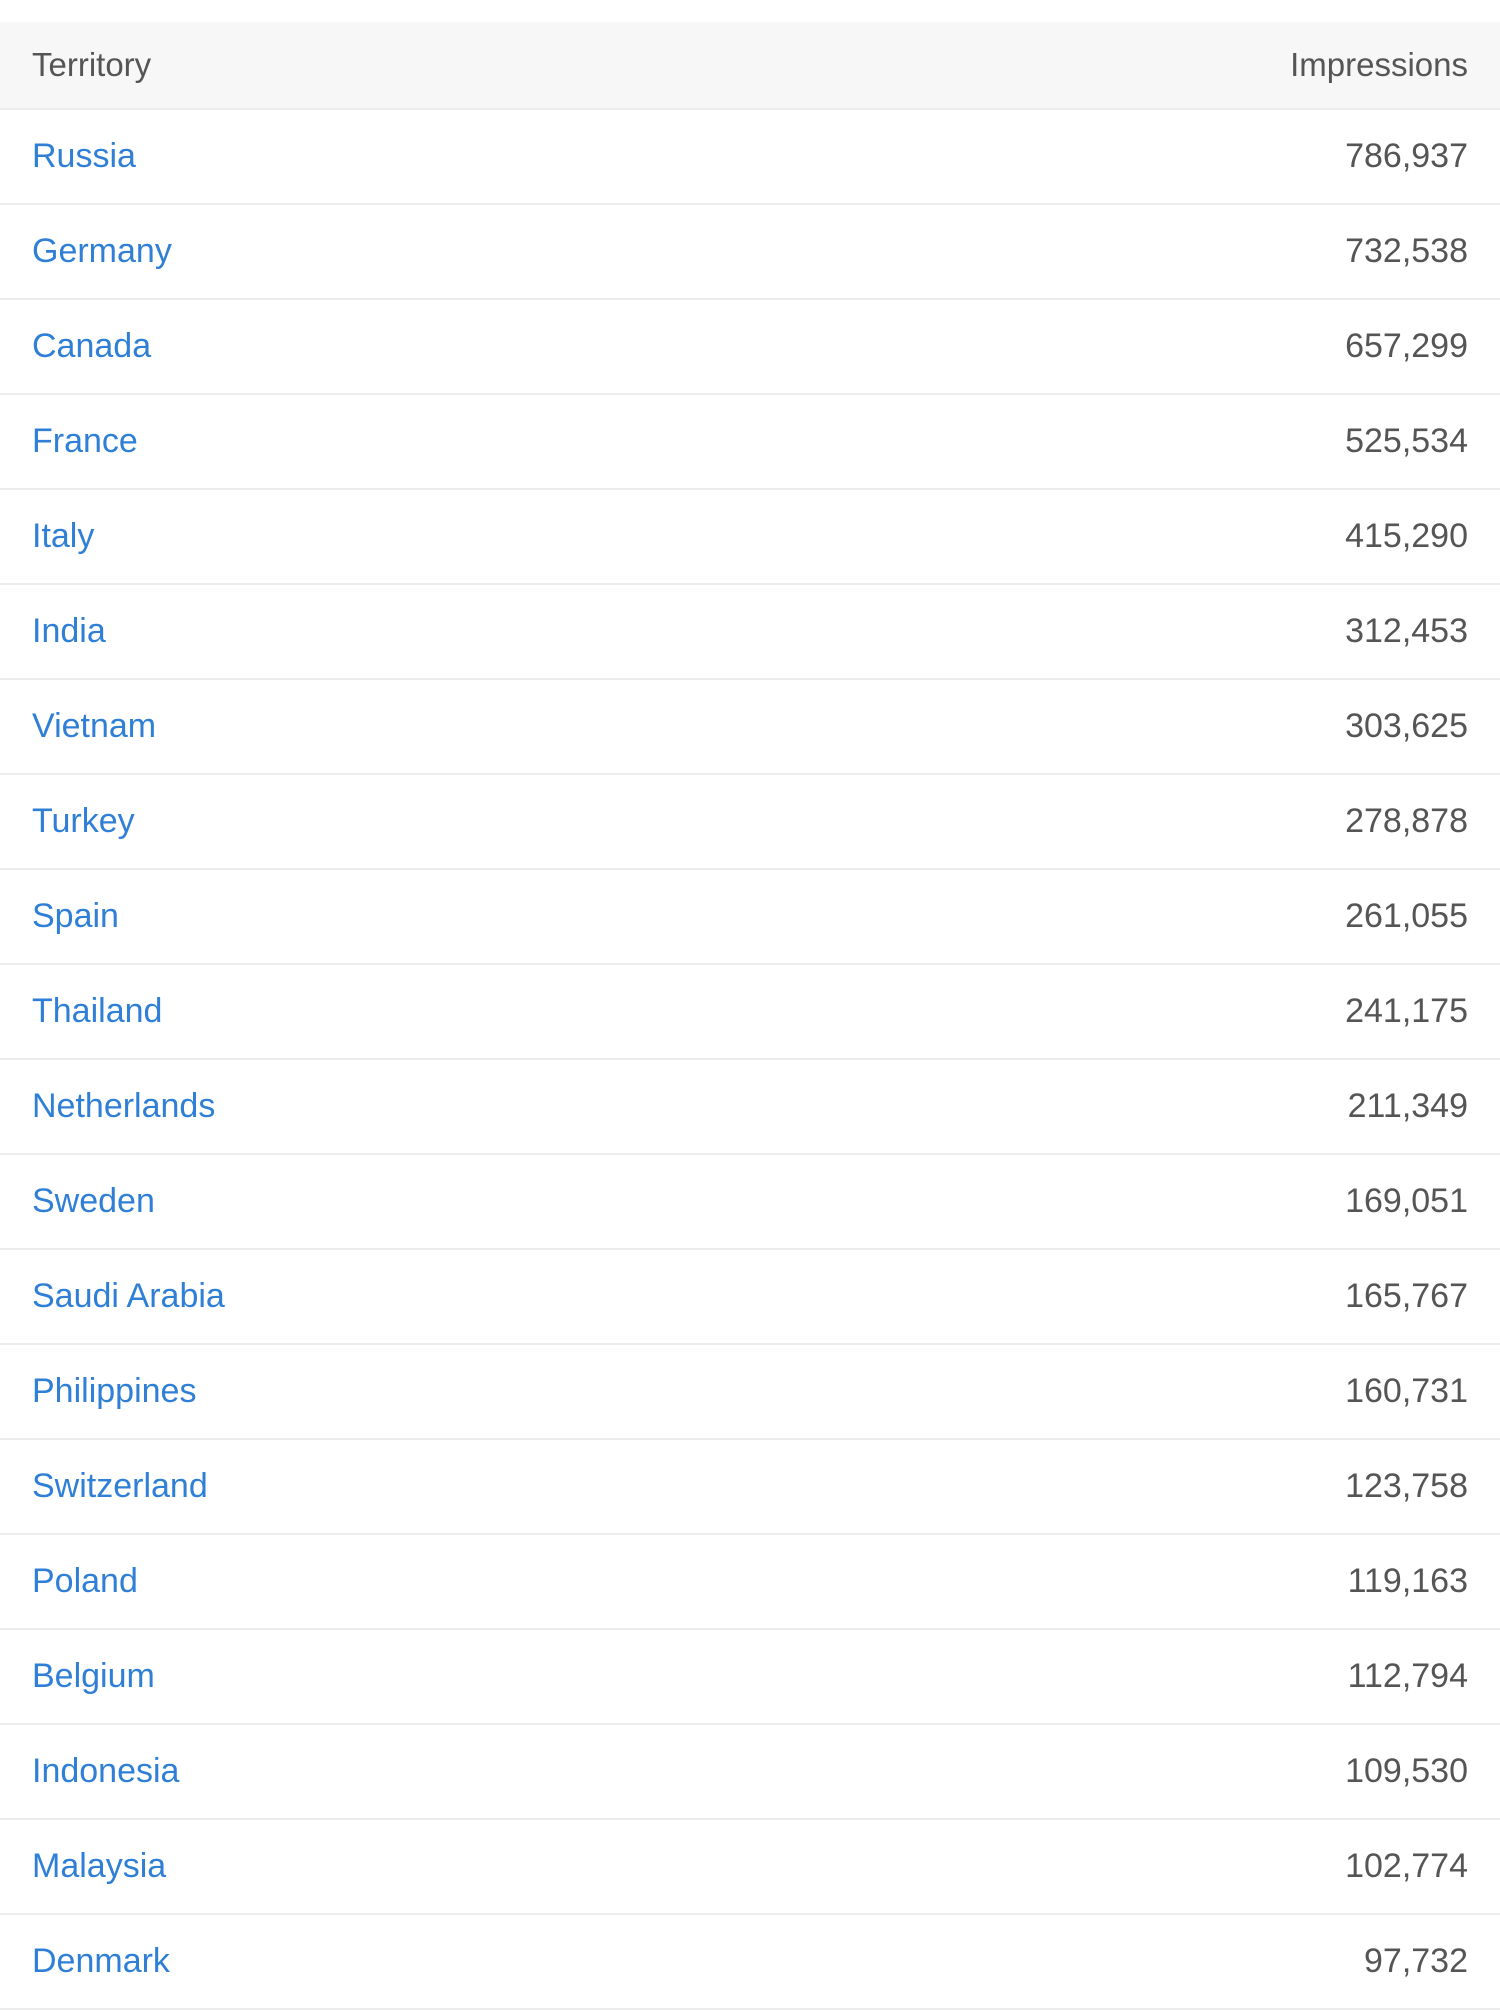 The width and height of the screenshot is (1500, 2010). Describe the element at coordinates (106, 1771) in the screenshot. I see `territory-link: Indonesia` at that location.